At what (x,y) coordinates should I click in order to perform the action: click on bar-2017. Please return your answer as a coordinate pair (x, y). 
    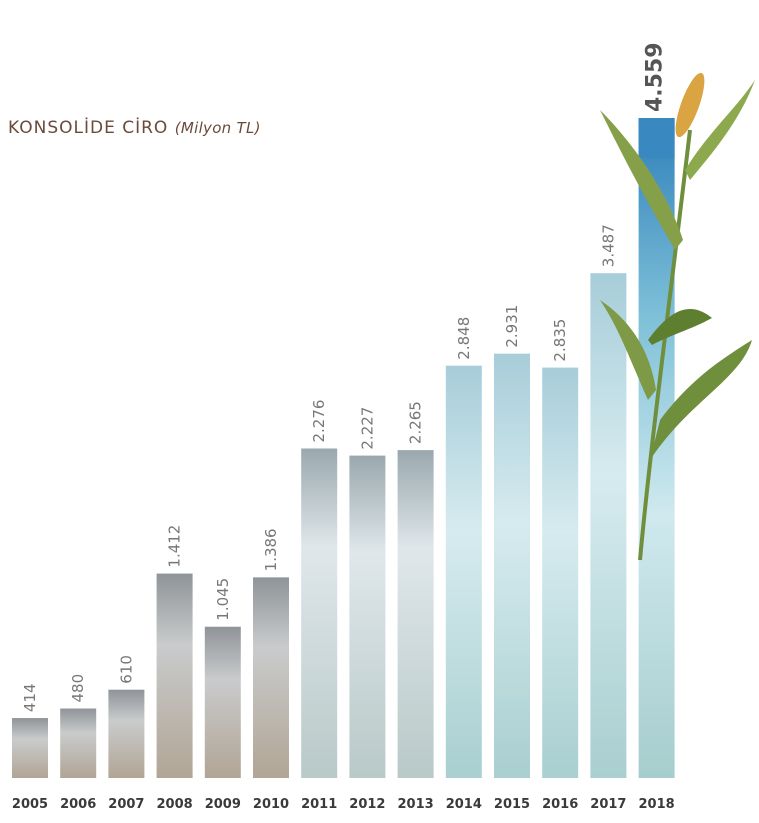
    Looking at the image, I should click on (608, 525).